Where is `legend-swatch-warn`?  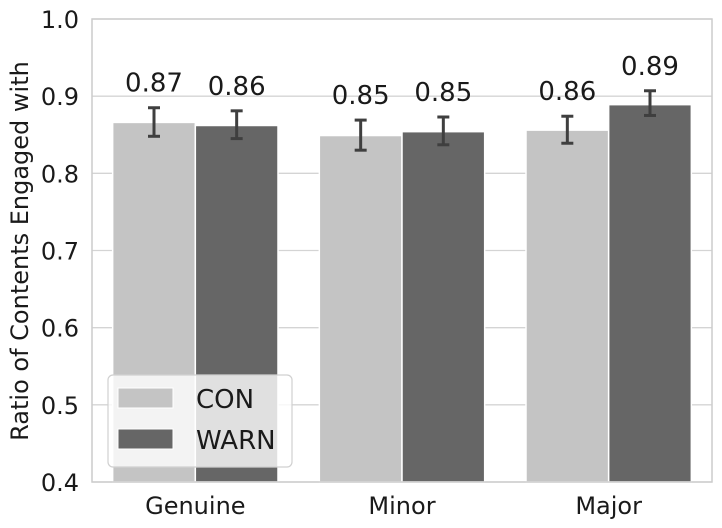
legend-swatch-warn is located at coordinates (145, 439).